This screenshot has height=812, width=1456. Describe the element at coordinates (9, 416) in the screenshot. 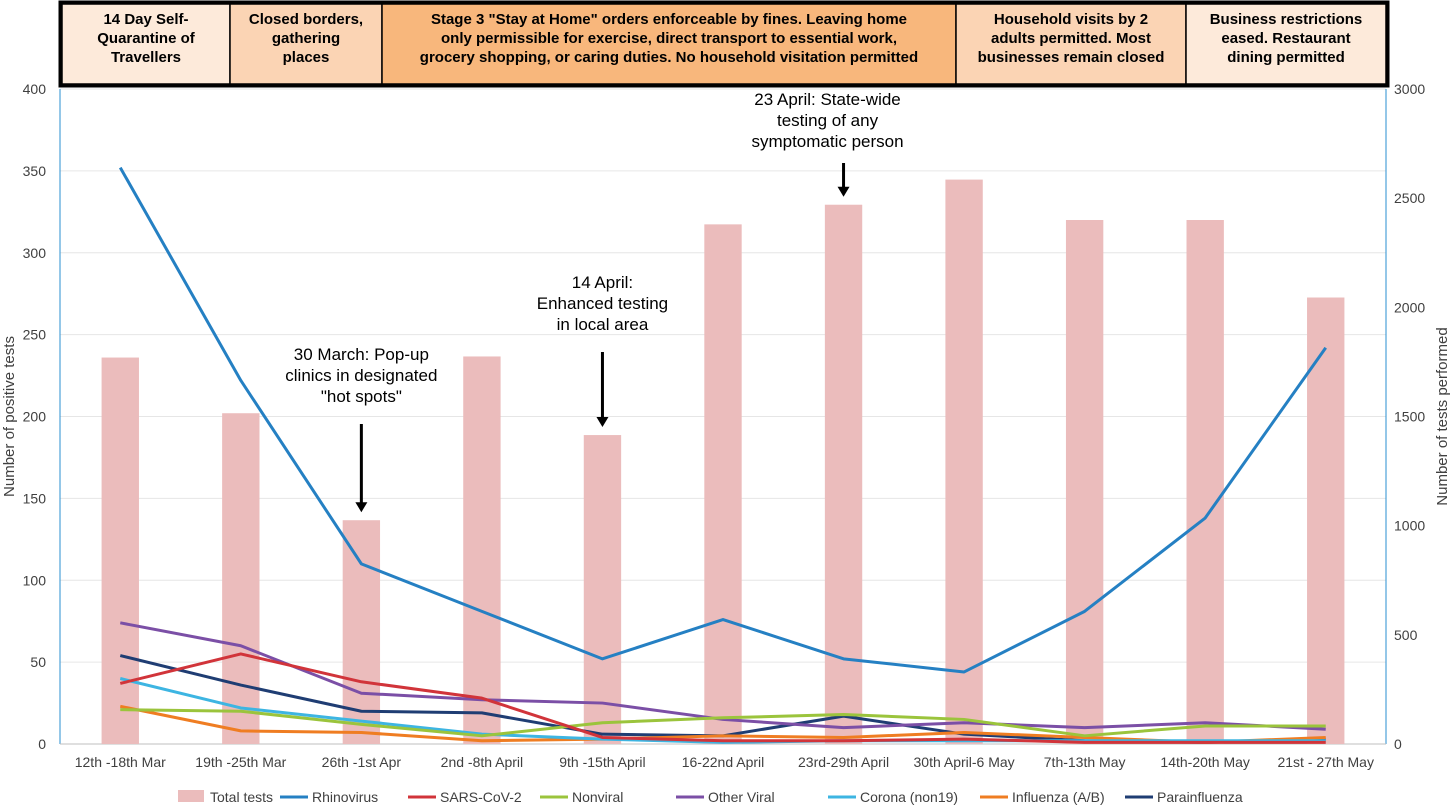

I see `y-axis-label: Number of positive tests` at that location.